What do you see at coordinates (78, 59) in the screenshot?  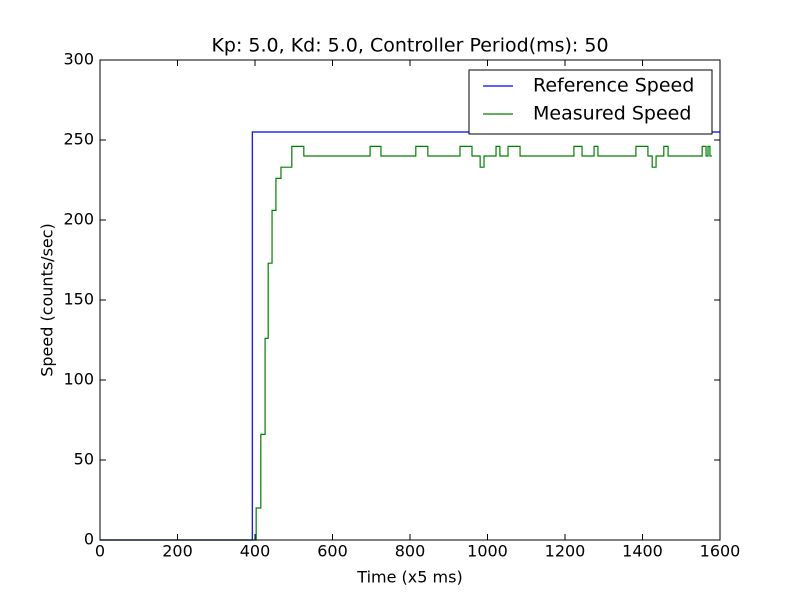 I see `y-tick-label: 300` at bounding box center [78, 59].